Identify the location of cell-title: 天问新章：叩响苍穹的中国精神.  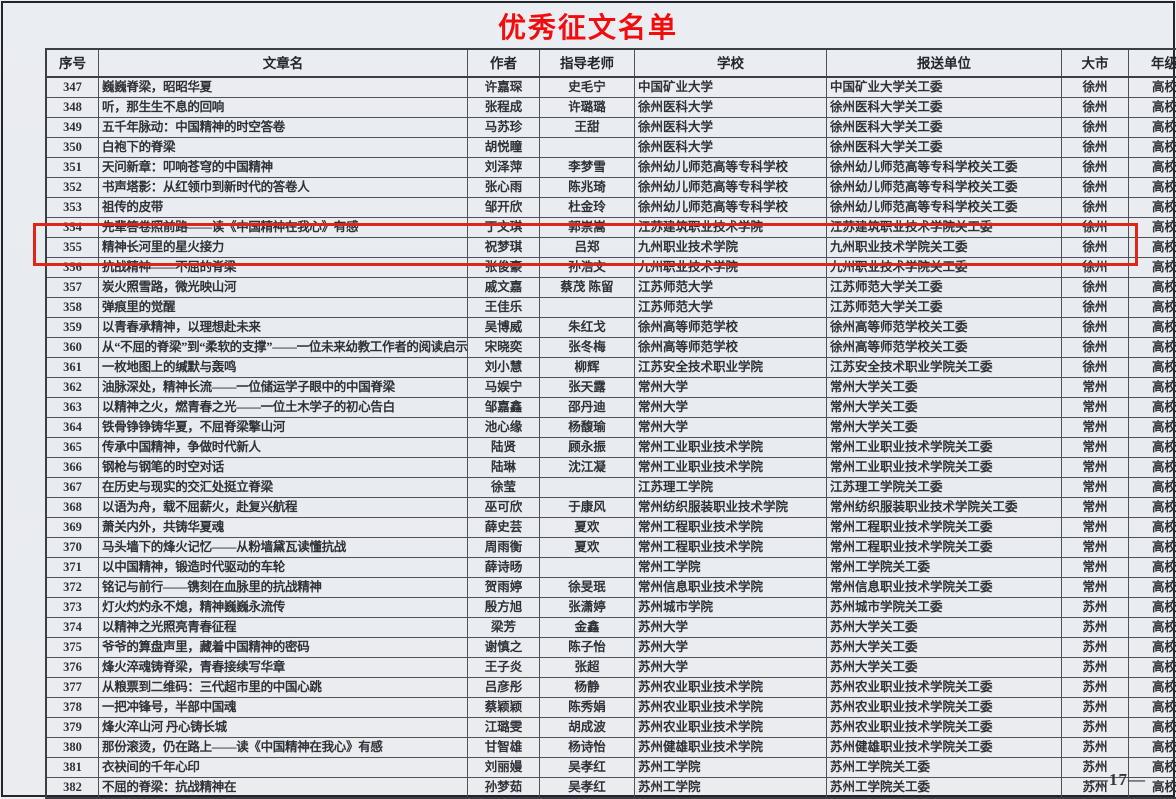
(283, 168).